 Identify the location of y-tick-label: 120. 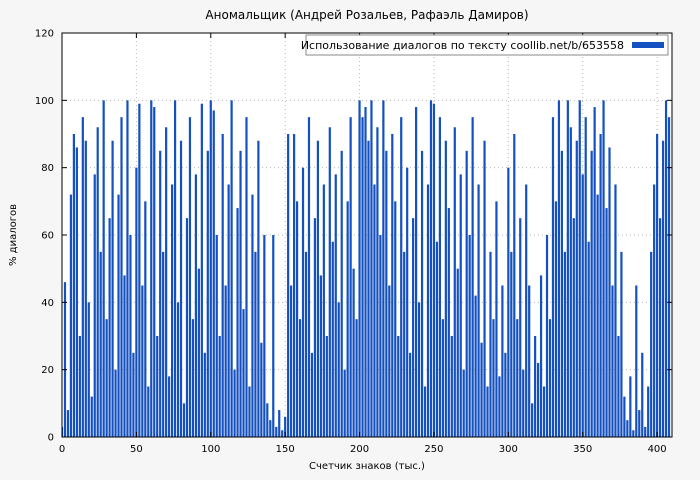
(44, 34).